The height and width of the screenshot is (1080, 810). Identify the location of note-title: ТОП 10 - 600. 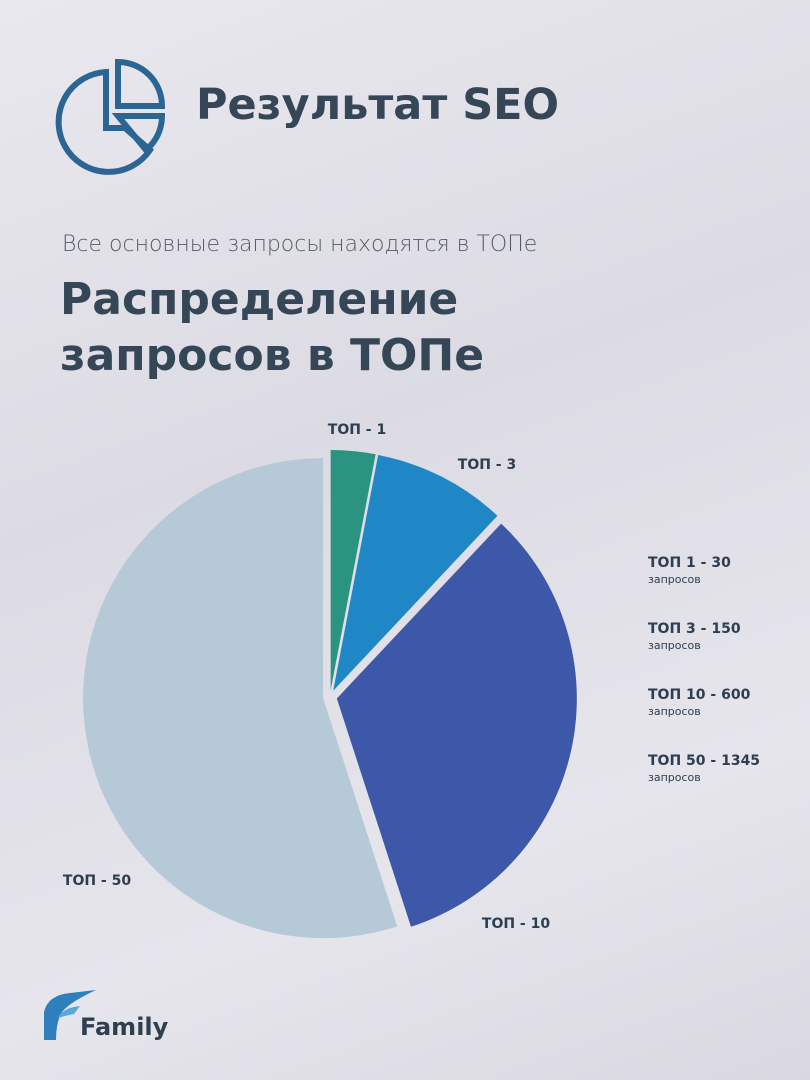
(699, 695).